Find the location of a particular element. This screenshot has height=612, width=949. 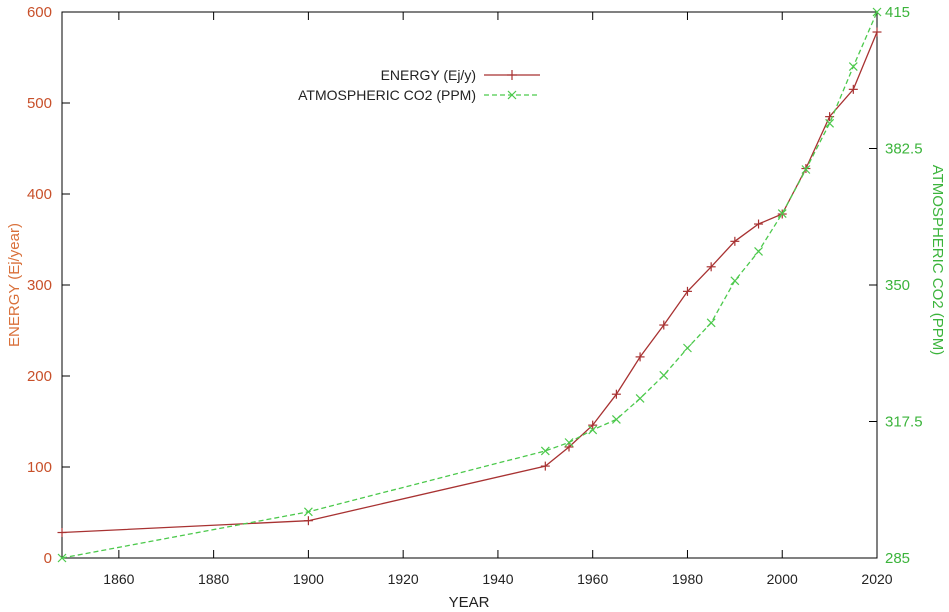

legend-marker-energy is located at coordinates (512, 75).